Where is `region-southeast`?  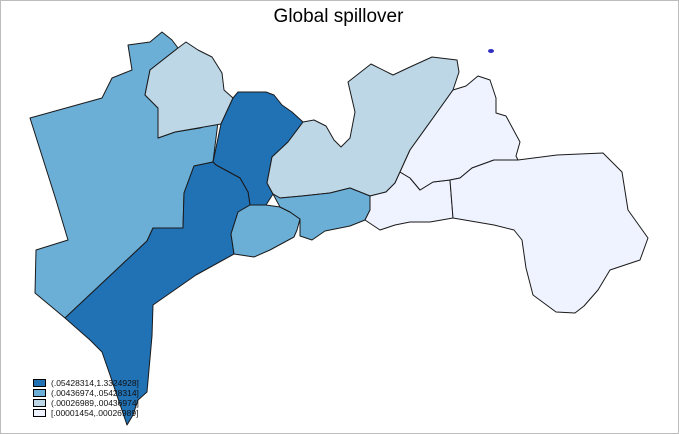 region-southeast is located at coordinates (549, 233).